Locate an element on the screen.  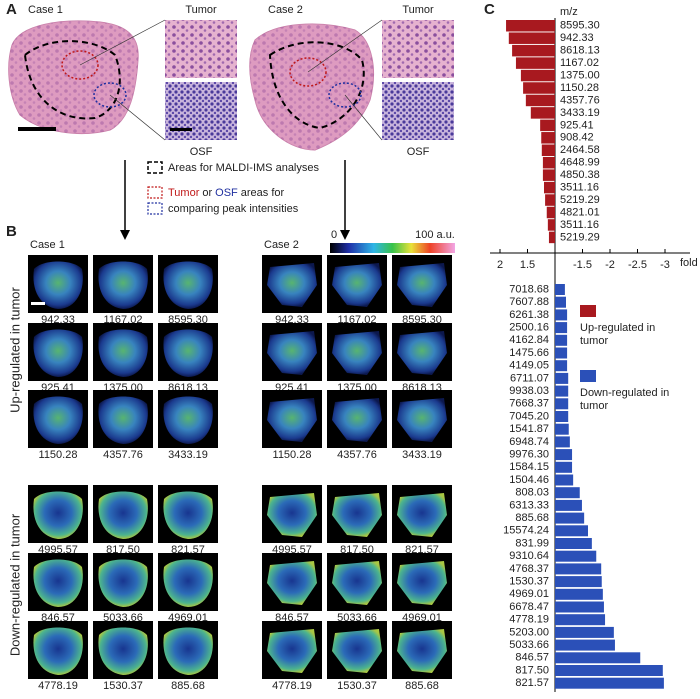
x-tick-label: -1.5 is located at coordinates (582, 265).